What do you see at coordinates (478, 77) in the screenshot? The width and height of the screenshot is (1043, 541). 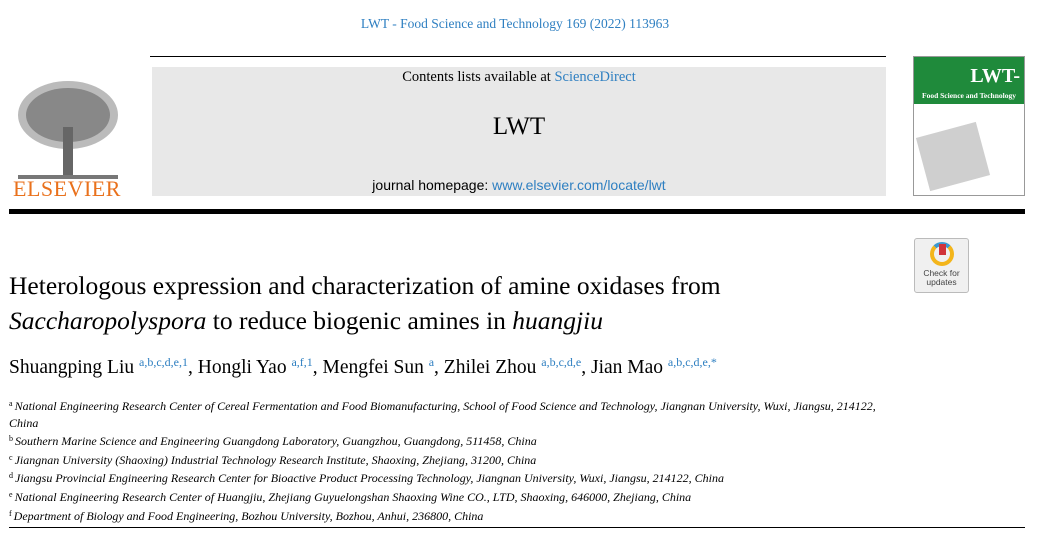 I see `contents-prefix: Contents lists available at` at bounding box center [478, 77].